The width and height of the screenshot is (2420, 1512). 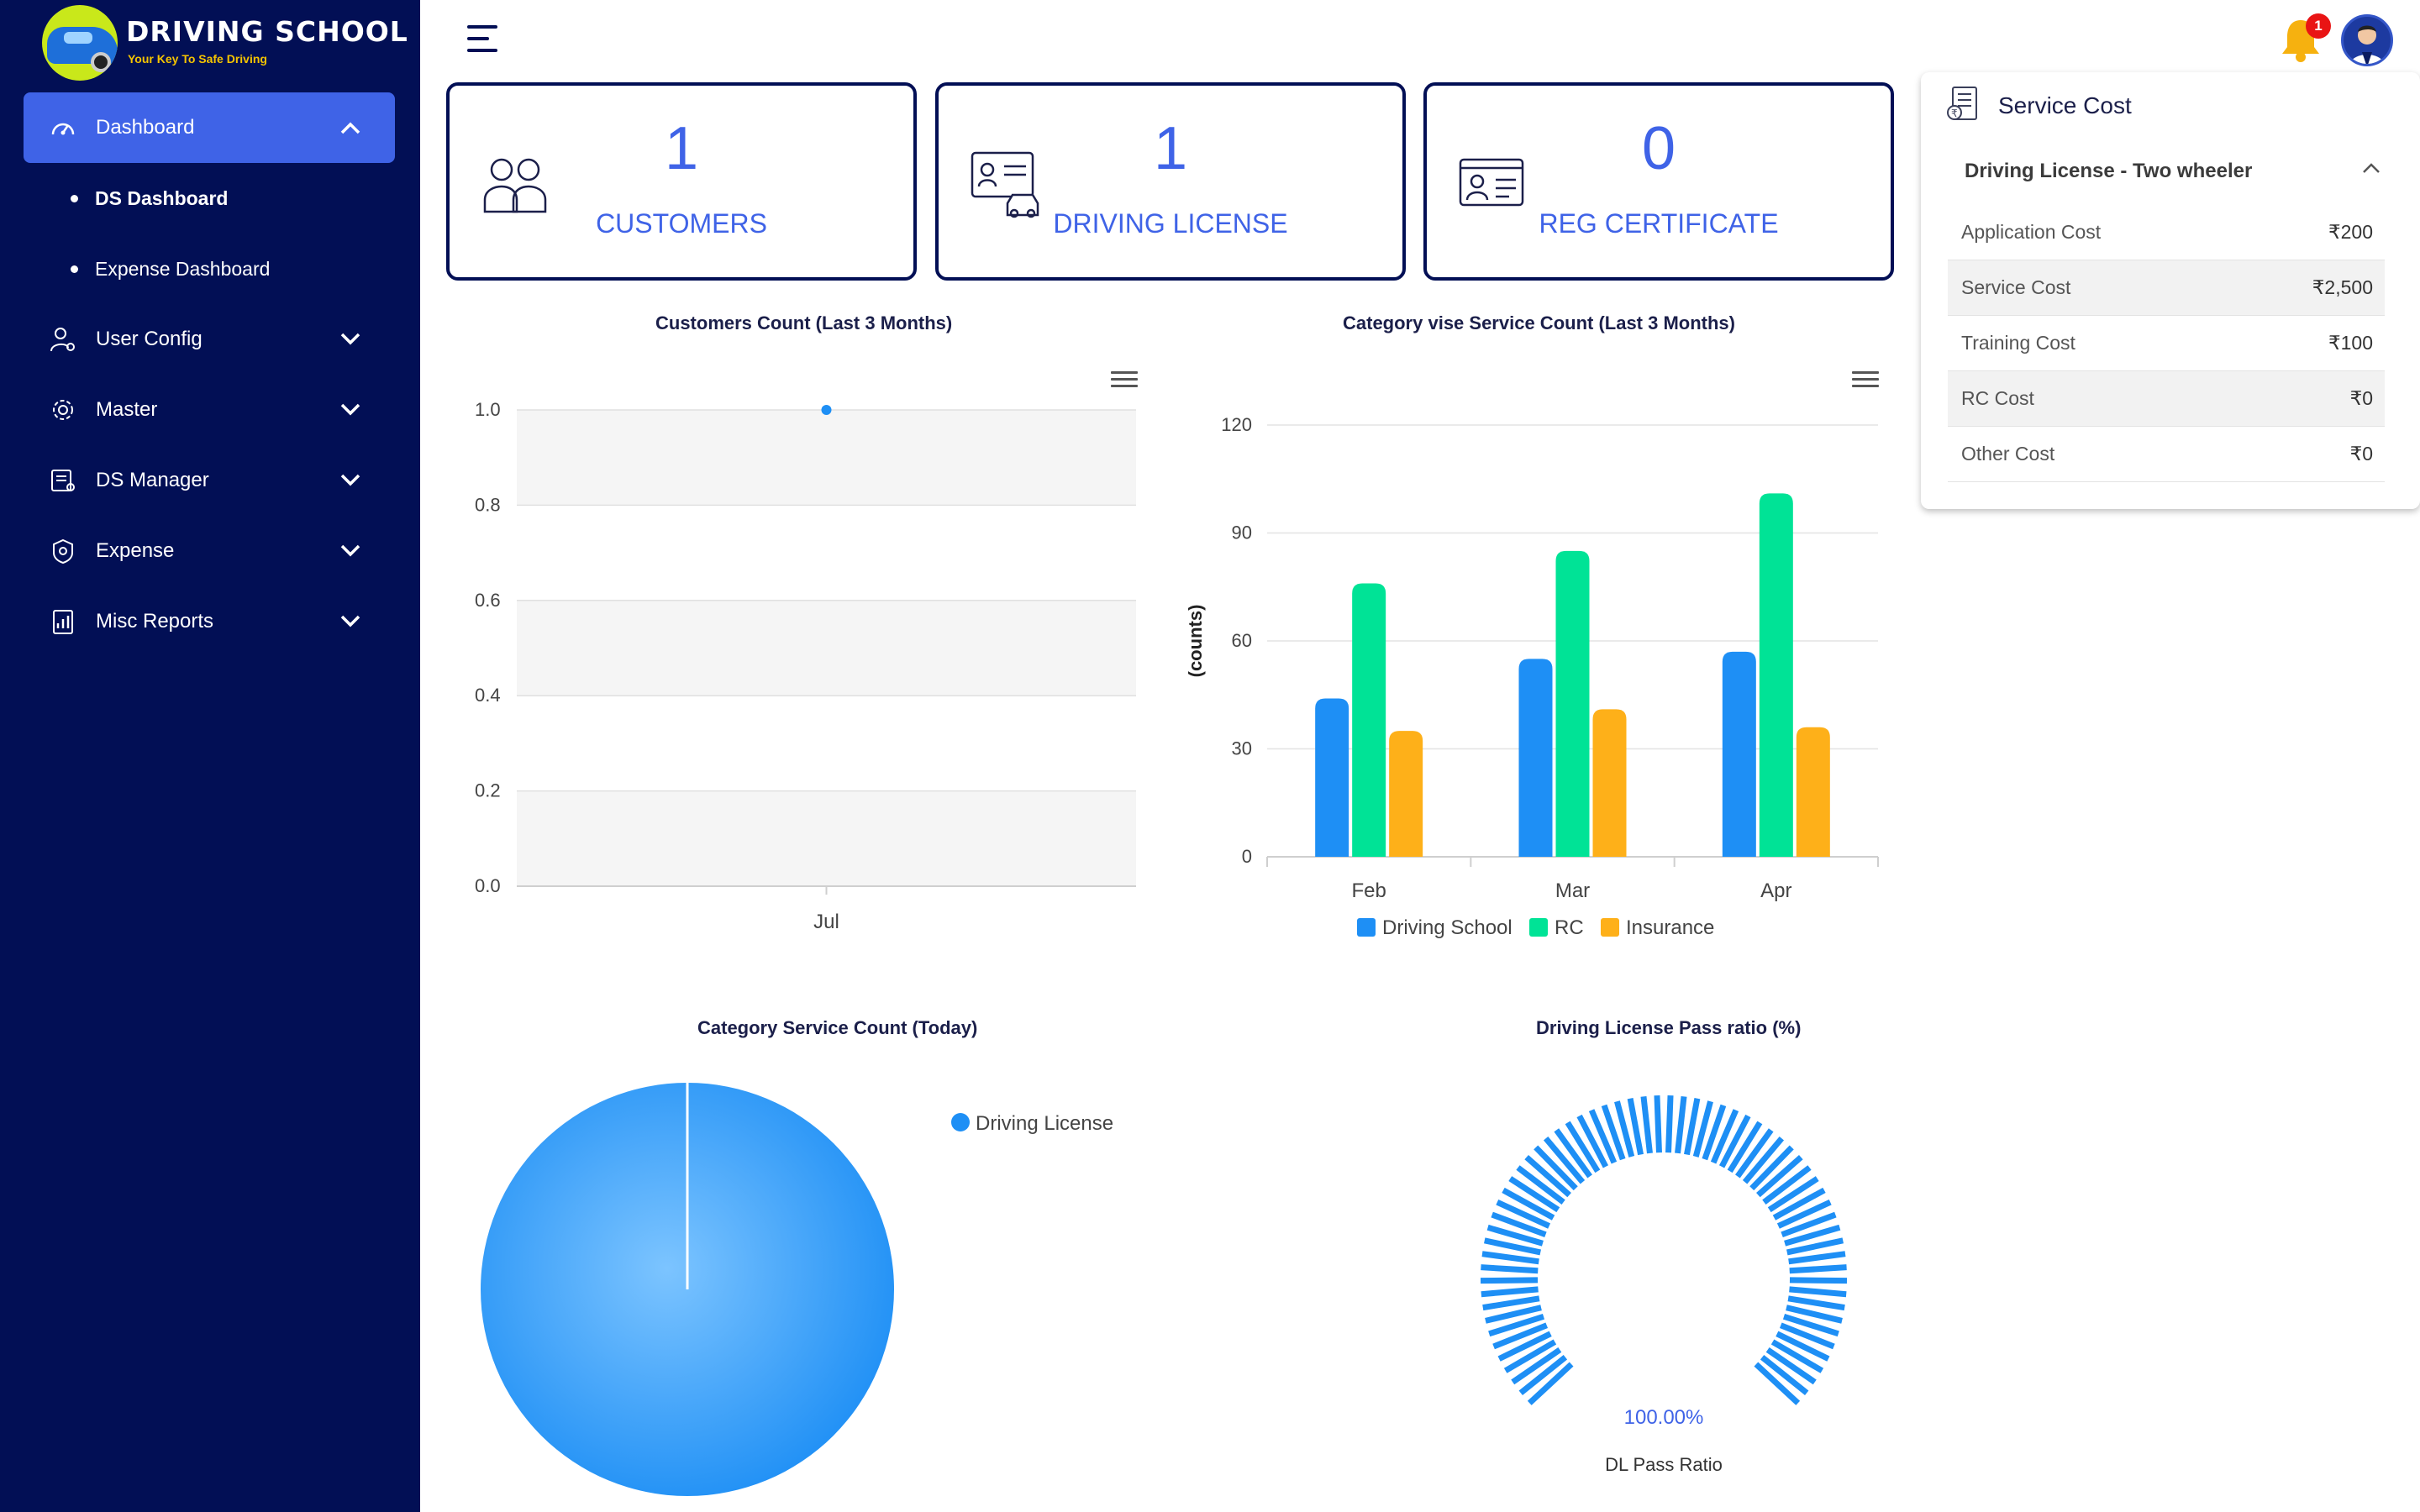 I want to click on gear-icon, so click(x=63, y=410).